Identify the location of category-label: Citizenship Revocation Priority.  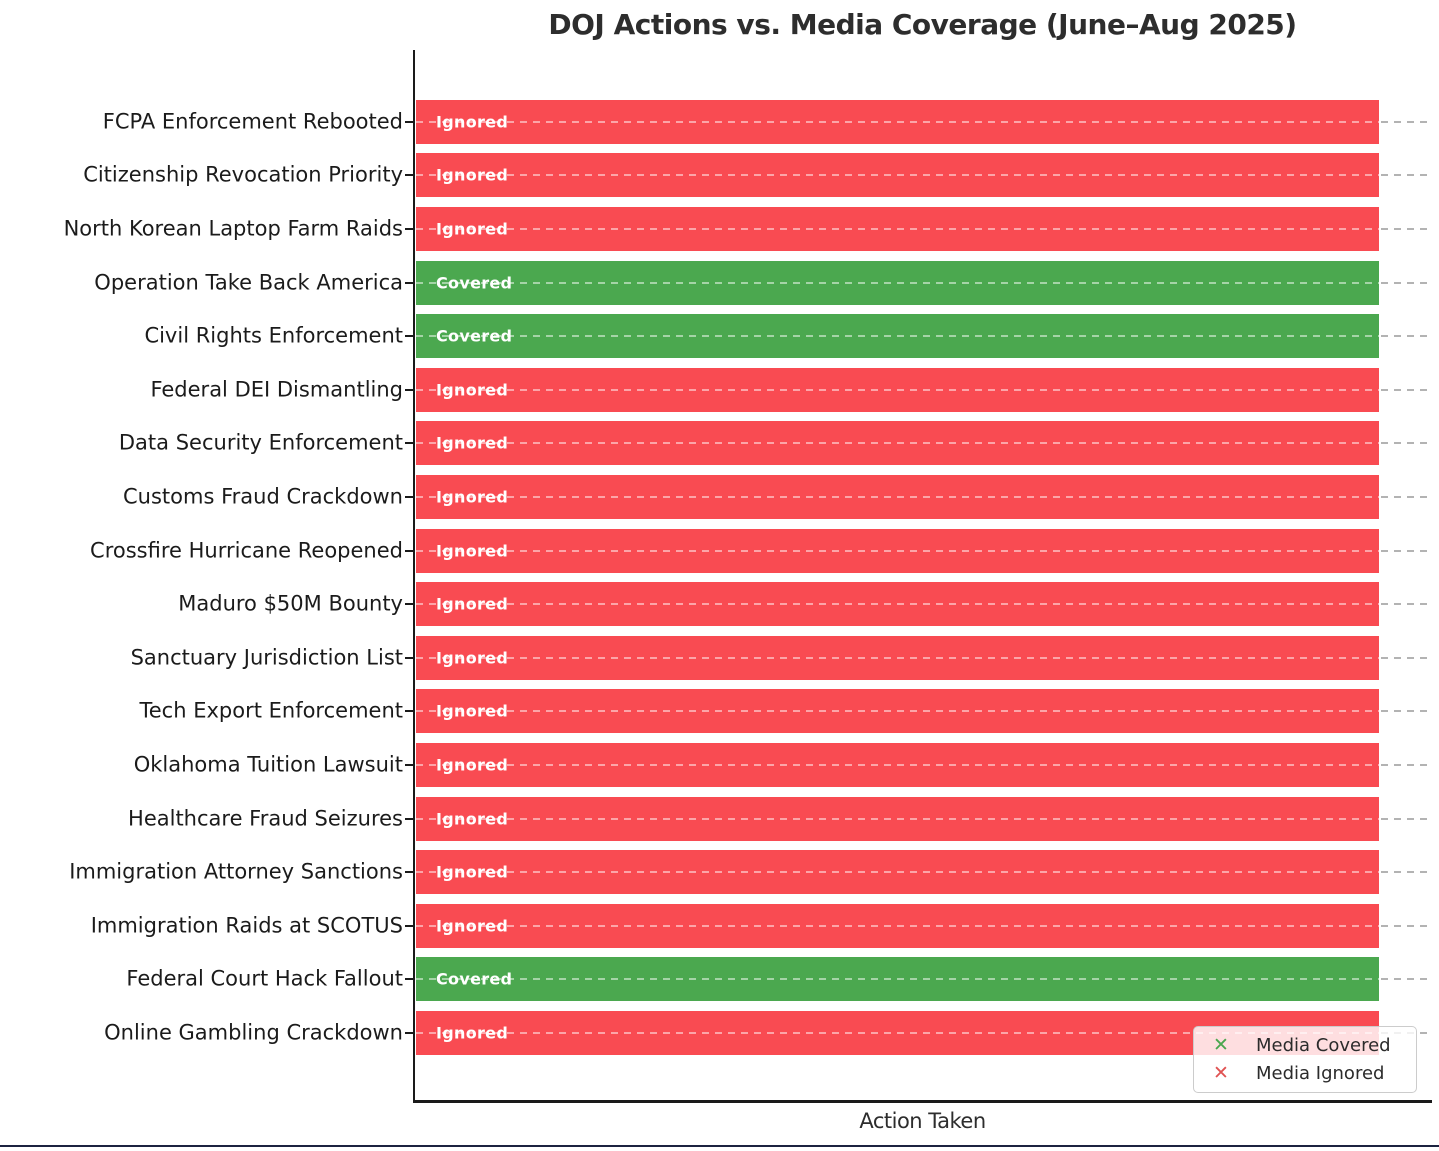
(243, 174).